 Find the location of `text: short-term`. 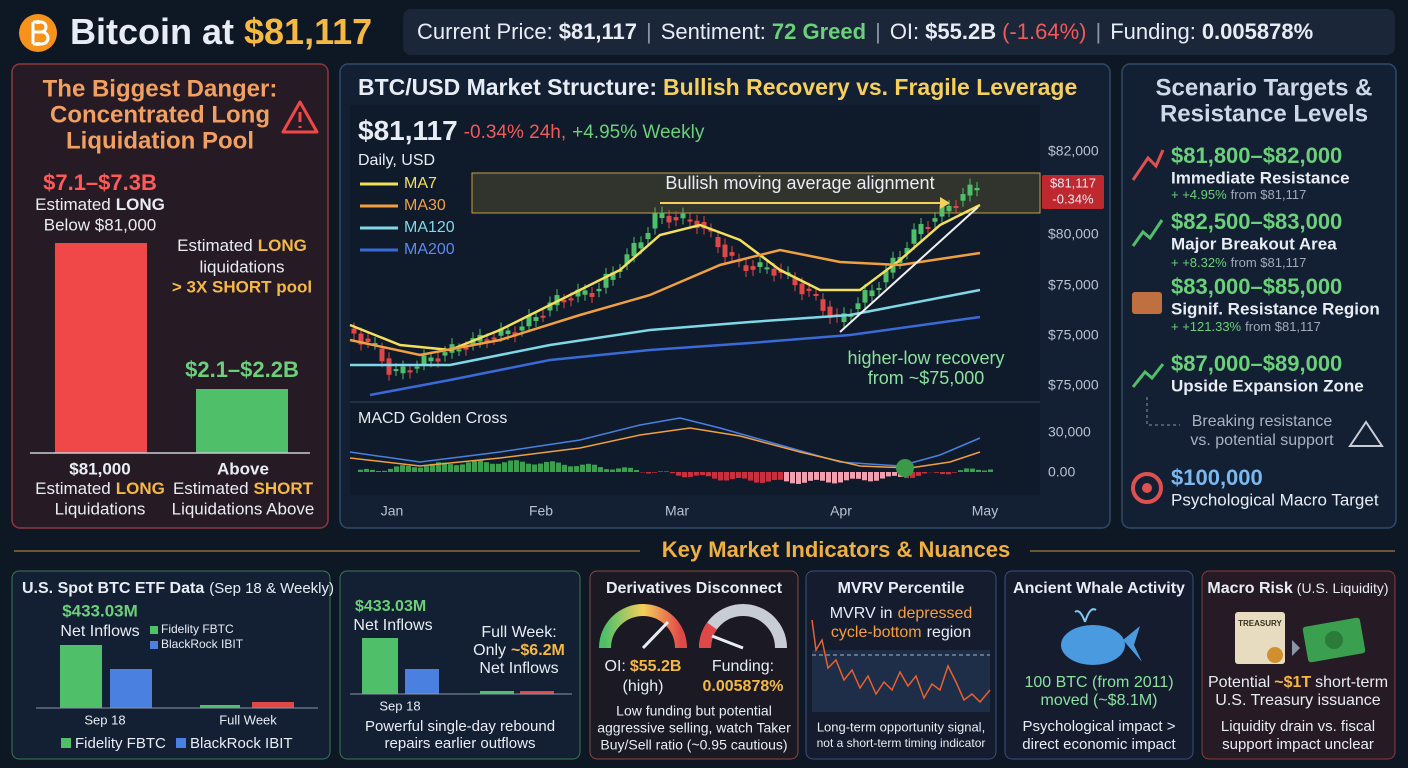

text: short-term is located at coordinates (1351, 682).